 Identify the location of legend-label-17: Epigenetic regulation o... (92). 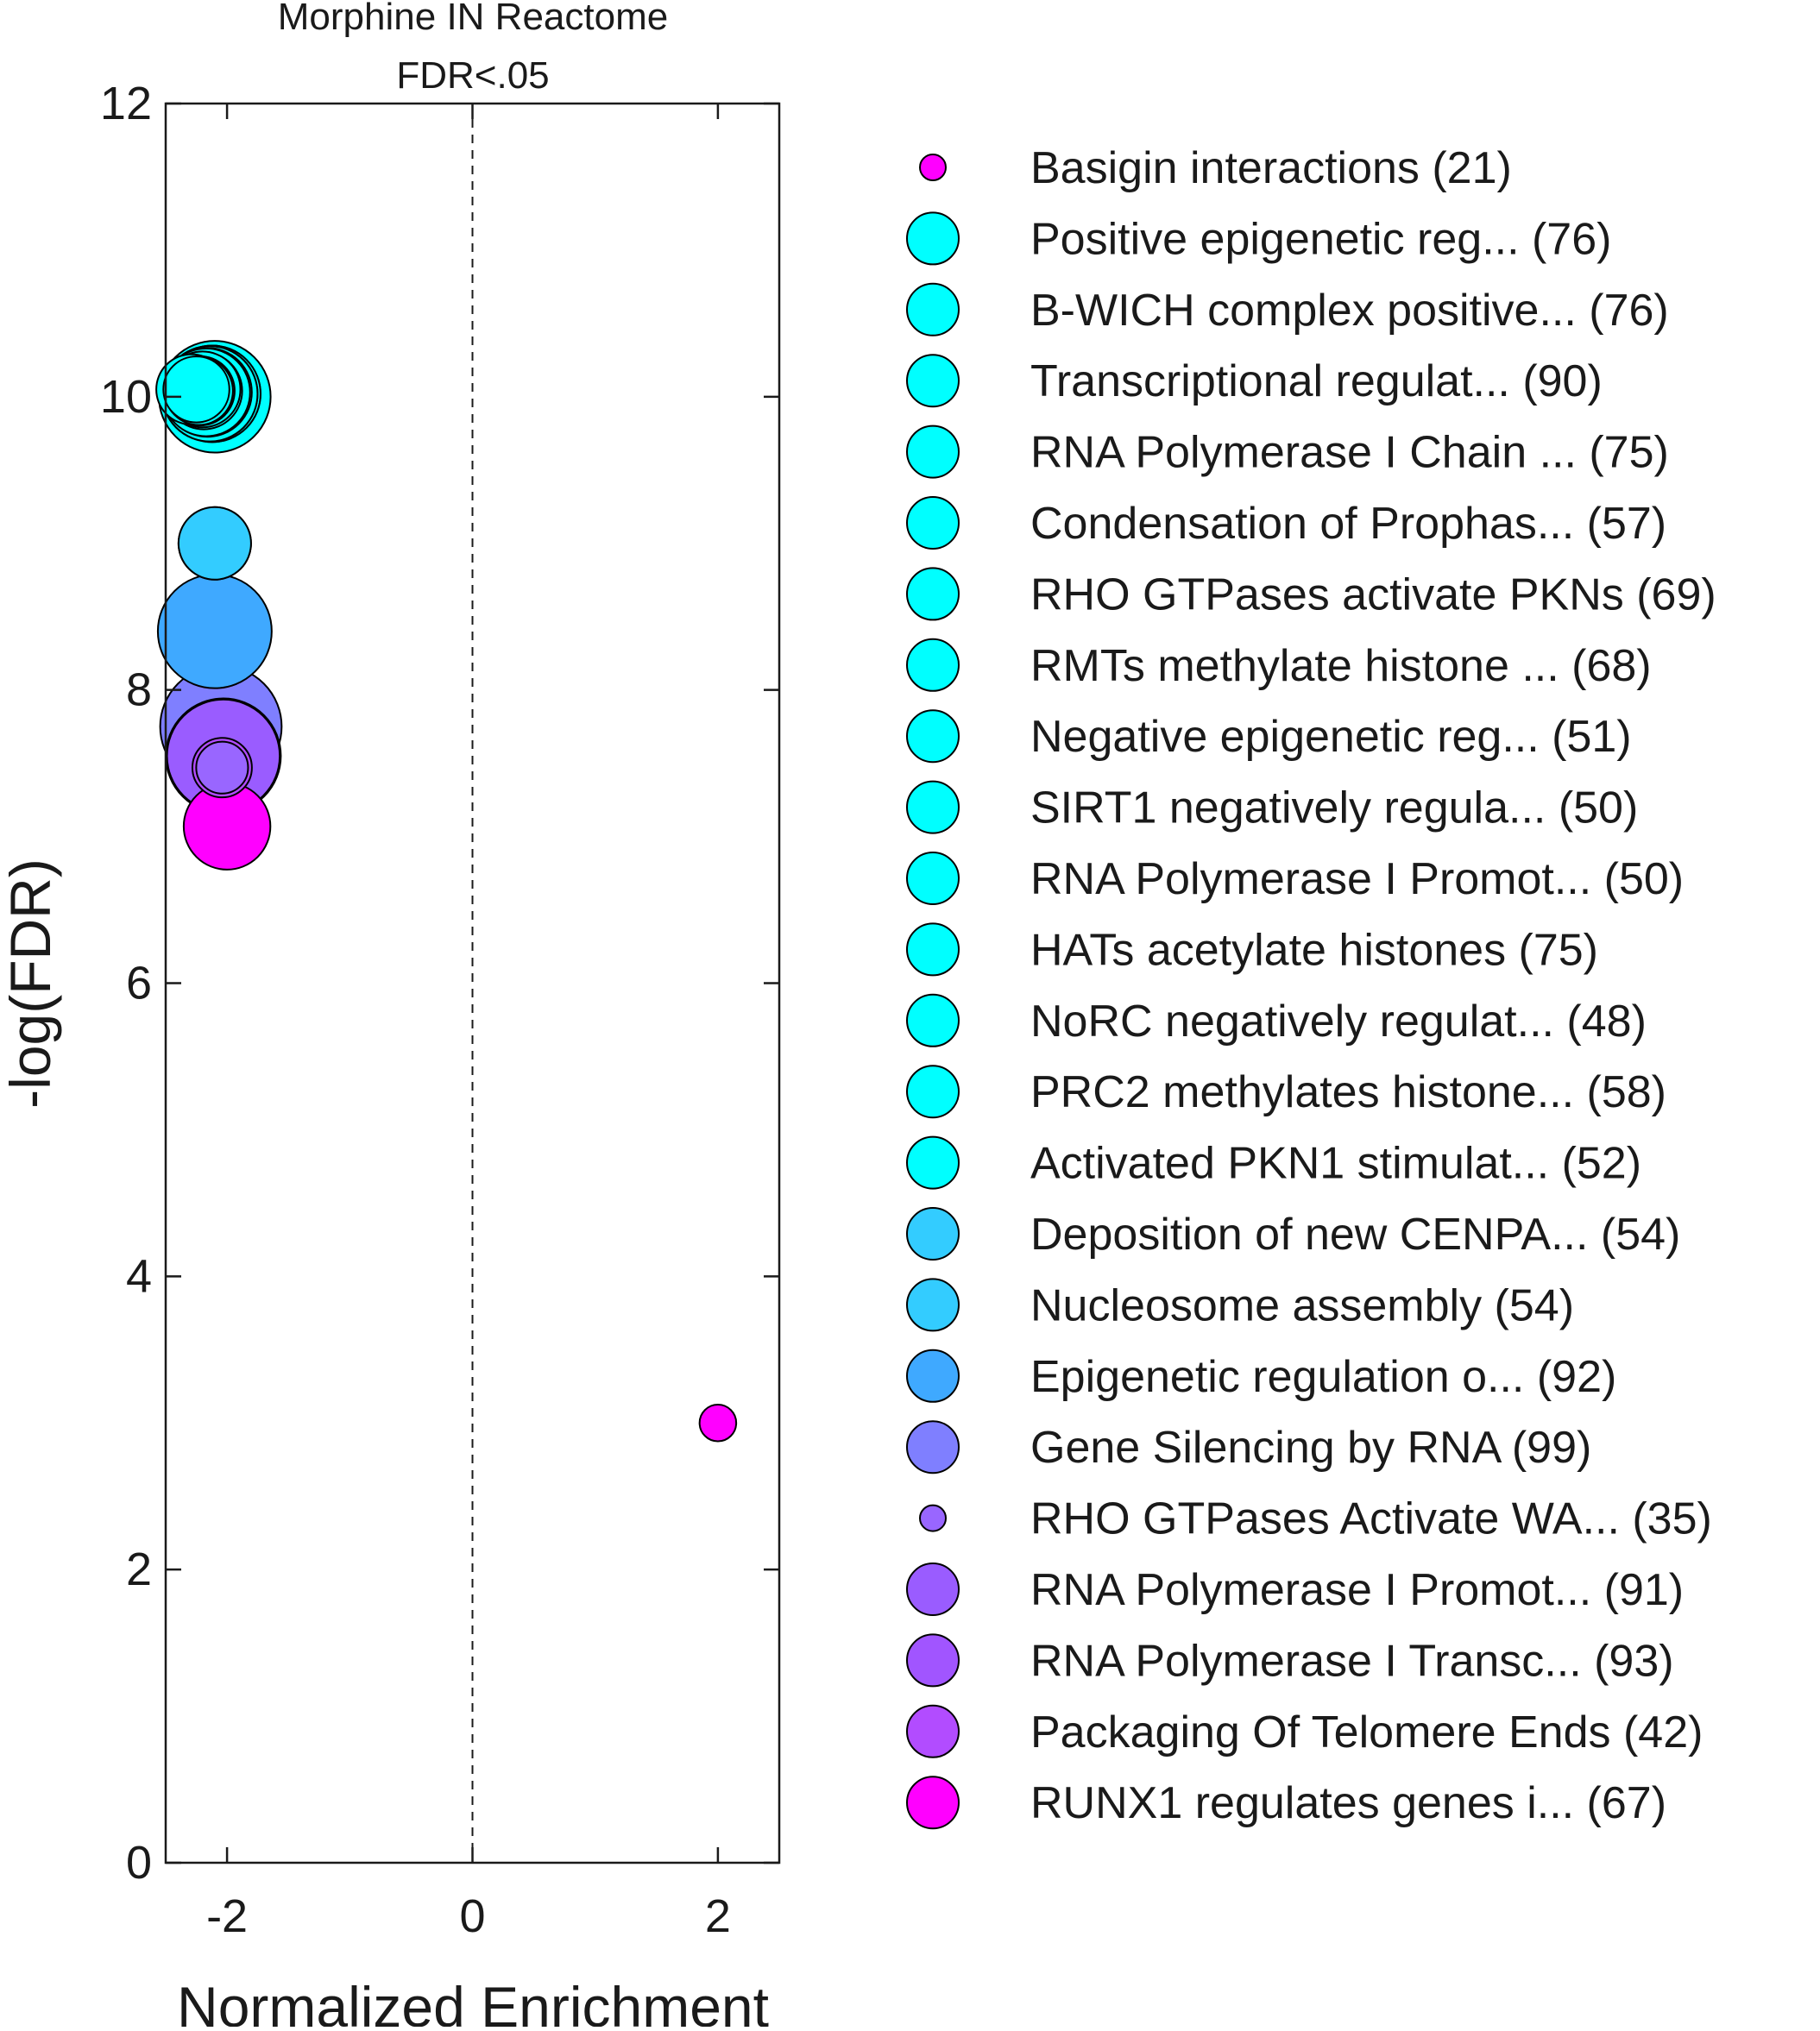
(1323, 1377).